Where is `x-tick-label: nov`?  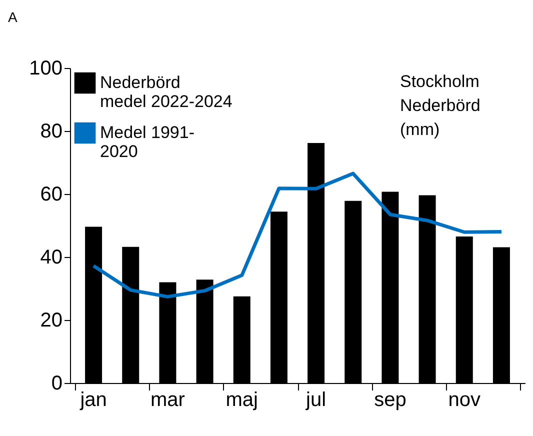 x-tick-label: nov is located at coordinates (464, 400).